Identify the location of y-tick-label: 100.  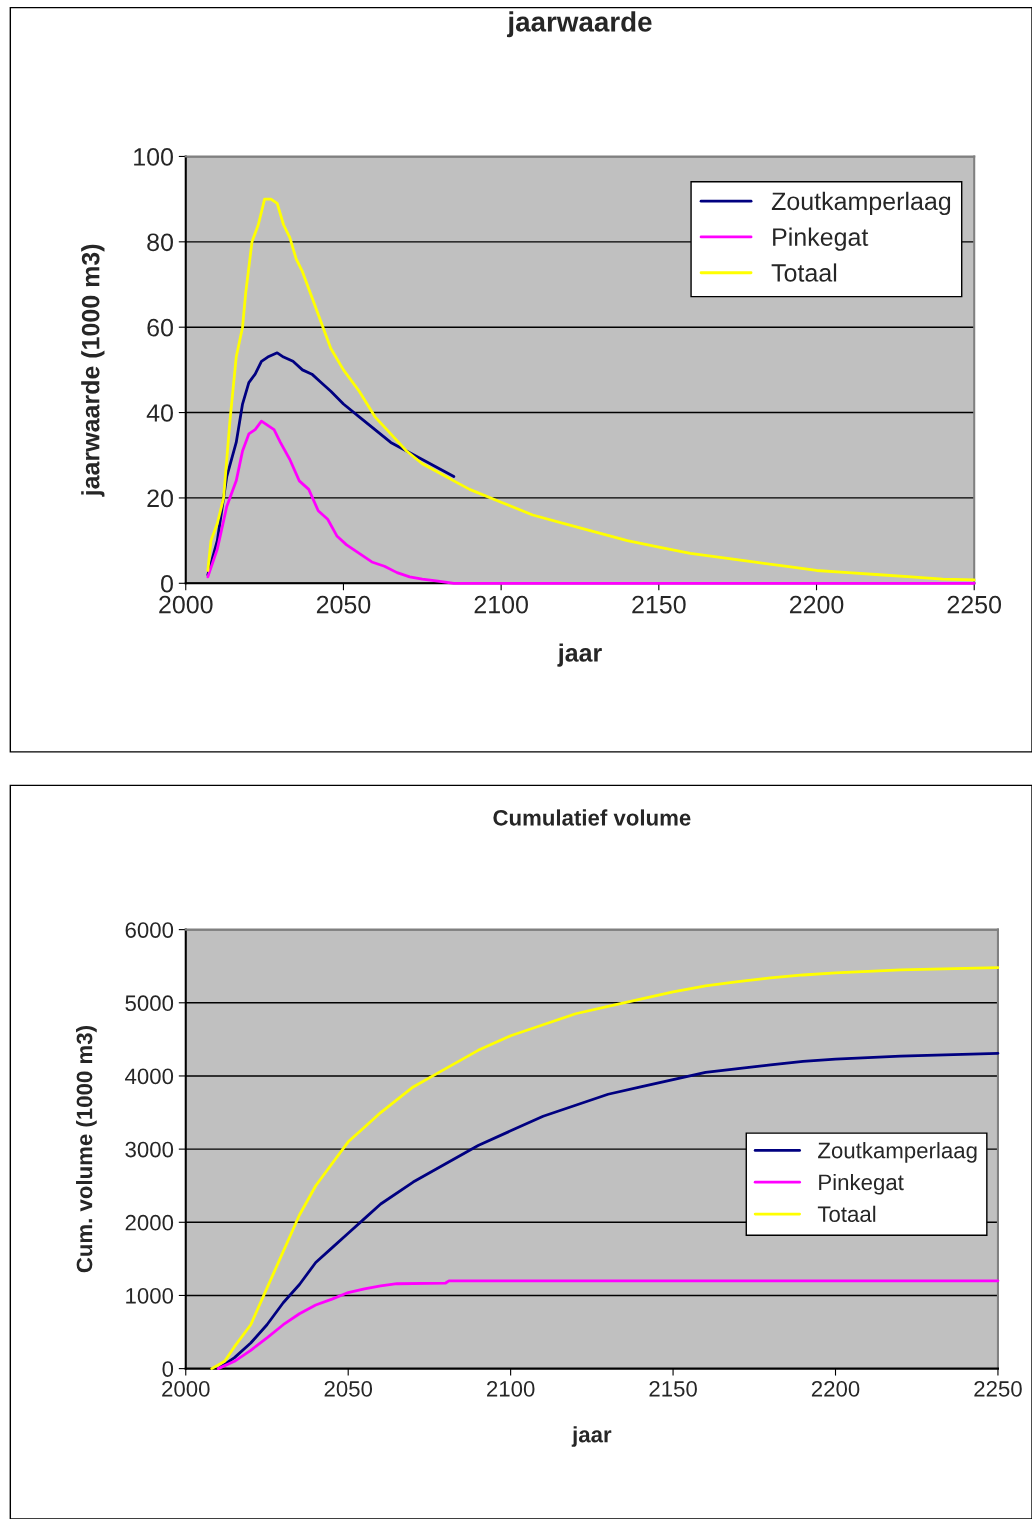
(153, 157).